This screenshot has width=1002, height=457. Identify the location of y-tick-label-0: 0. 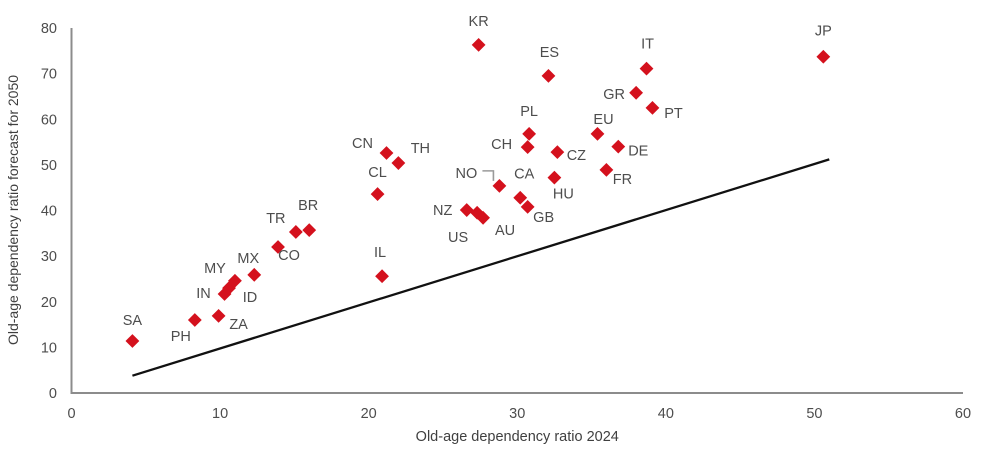
(53, 394).